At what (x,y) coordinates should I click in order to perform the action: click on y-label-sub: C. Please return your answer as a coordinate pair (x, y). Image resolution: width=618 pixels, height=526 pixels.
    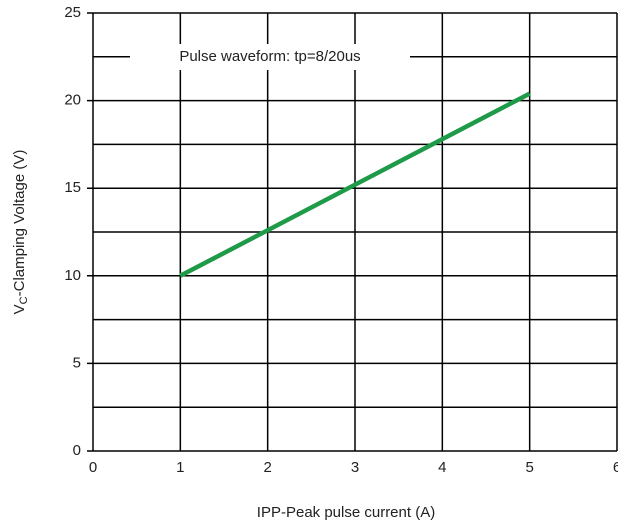
    Looking at the image, I should click on (24, 300).